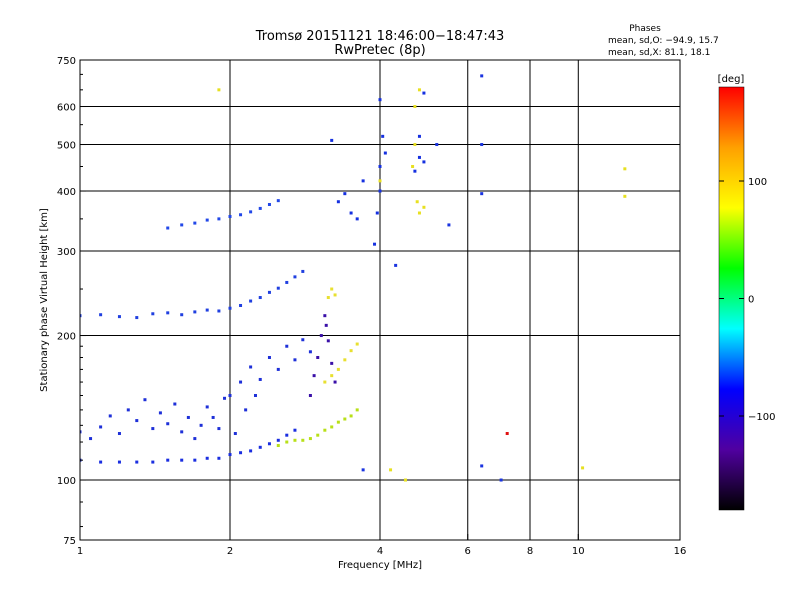 The width and height of the screenshot is (800, 600). What do you see at coordinates (530, 551) in the screenshot?
I see `x-tick-label: 8` at bounding box center [530, 551].